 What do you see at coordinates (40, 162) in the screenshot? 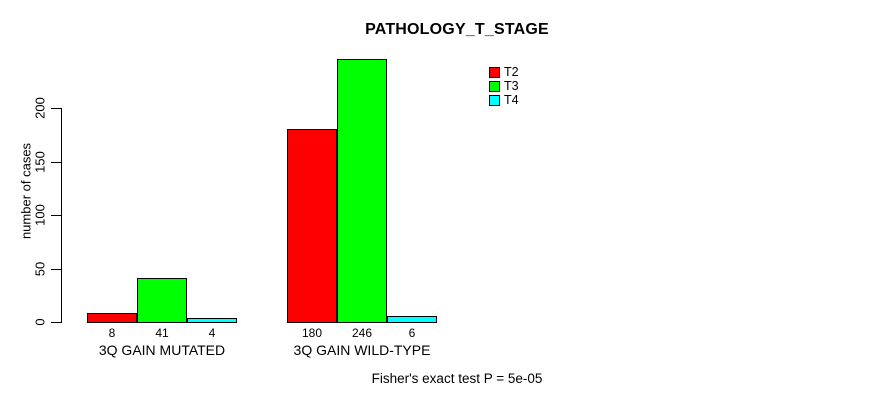
I see `y-tick-label: 150` at bounding box center [40, 162].